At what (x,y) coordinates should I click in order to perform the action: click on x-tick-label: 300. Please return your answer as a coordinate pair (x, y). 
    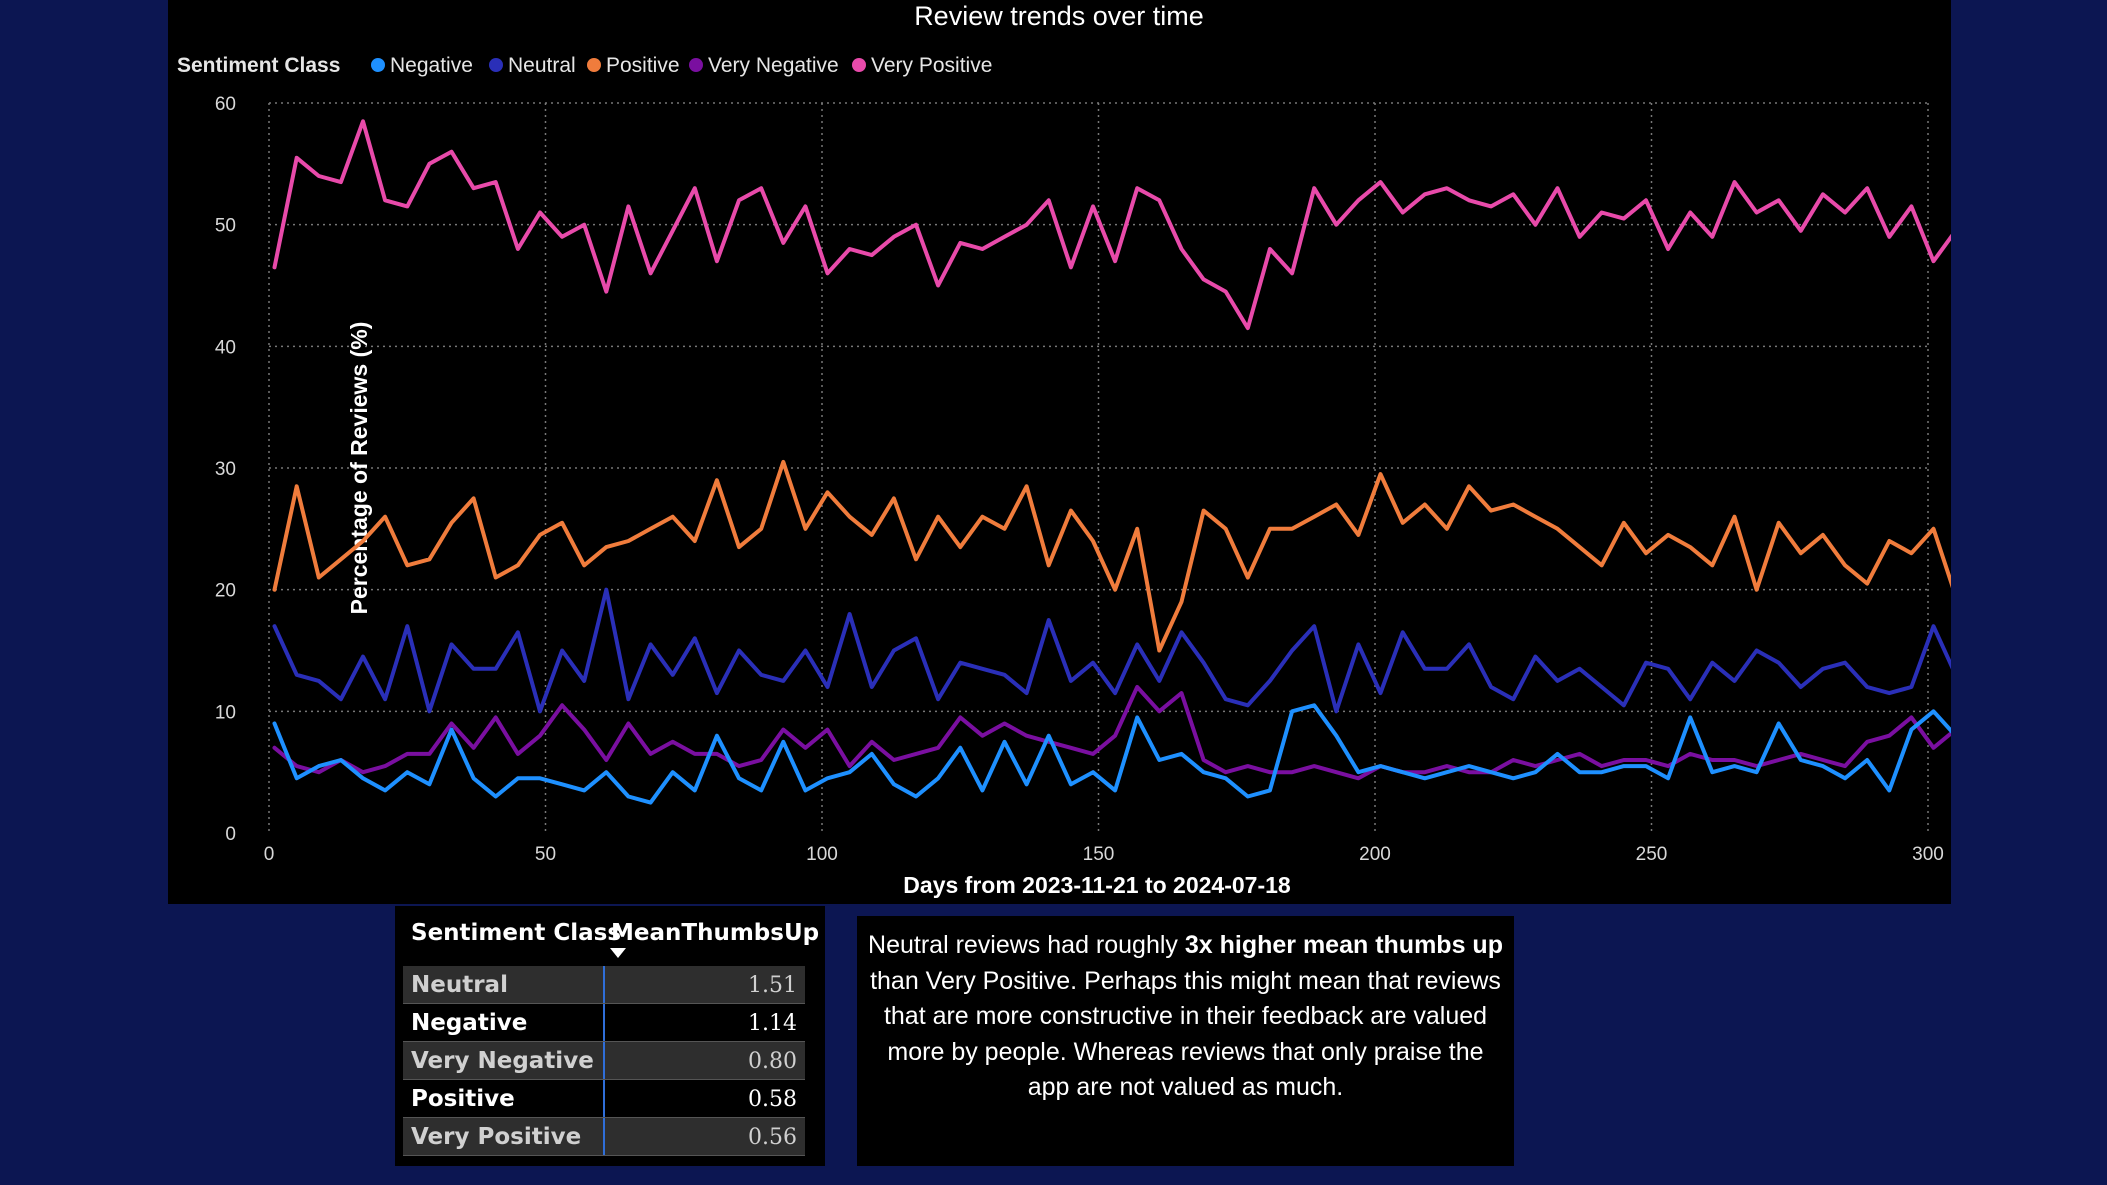
    Looking at the image, I should click on (1928, 854).